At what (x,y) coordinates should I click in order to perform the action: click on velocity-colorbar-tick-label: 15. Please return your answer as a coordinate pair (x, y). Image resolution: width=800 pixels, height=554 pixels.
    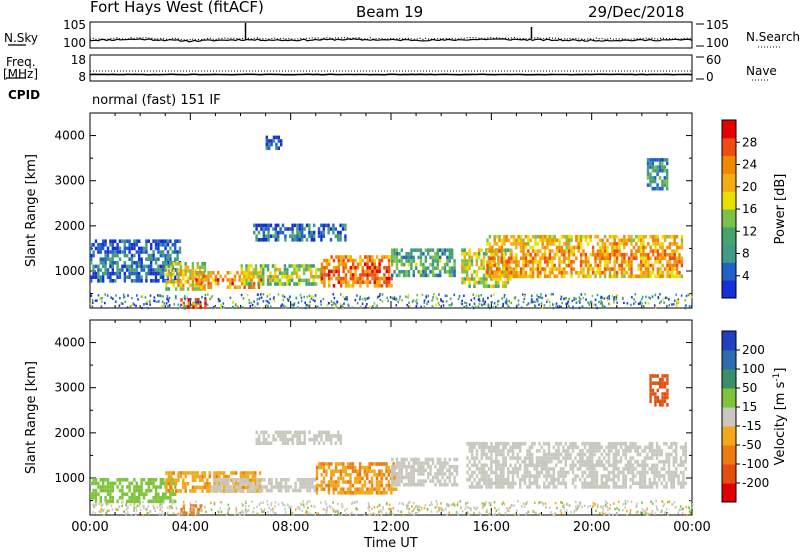
    Looking at the image, I should click on (749, 407).